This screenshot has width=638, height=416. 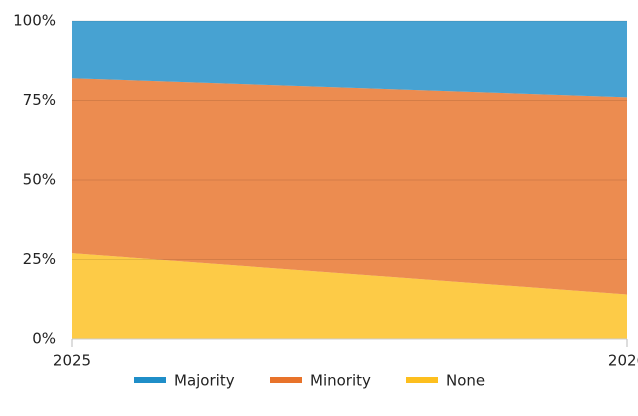 What do you see at coordinates (39, 259) in the screenshot?
I see `y-tick-label: 25%` at bounding box center [39, 259].